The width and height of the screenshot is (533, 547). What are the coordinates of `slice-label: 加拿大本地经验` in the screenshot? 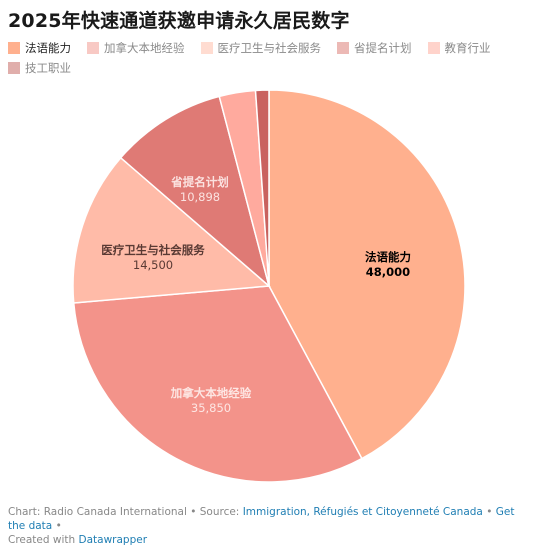 It's located at (211, 393).